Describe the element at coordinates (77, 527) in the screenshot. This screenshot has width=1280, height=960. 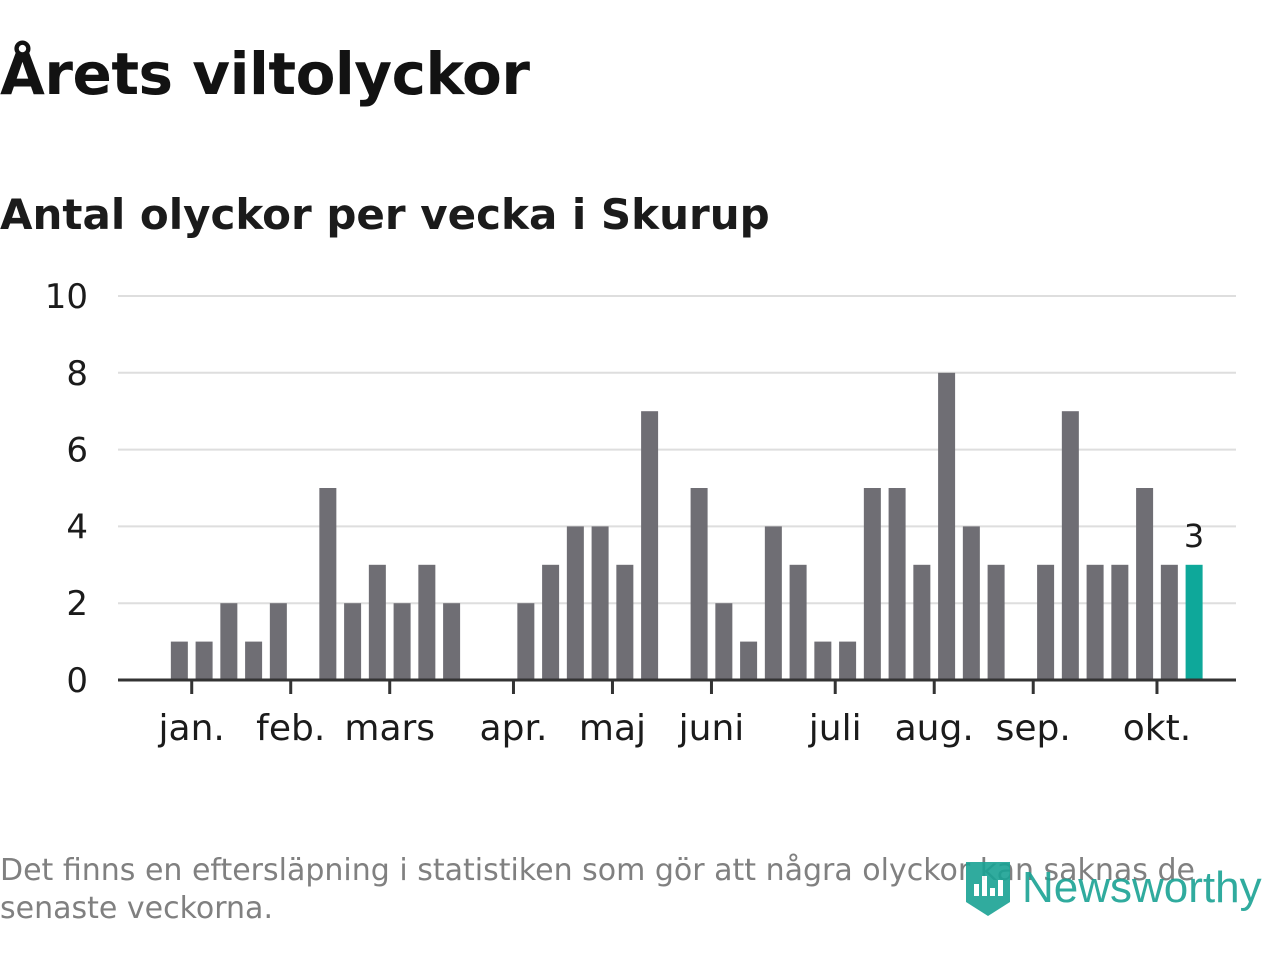
I see `y-tick-label: 4` at that location.